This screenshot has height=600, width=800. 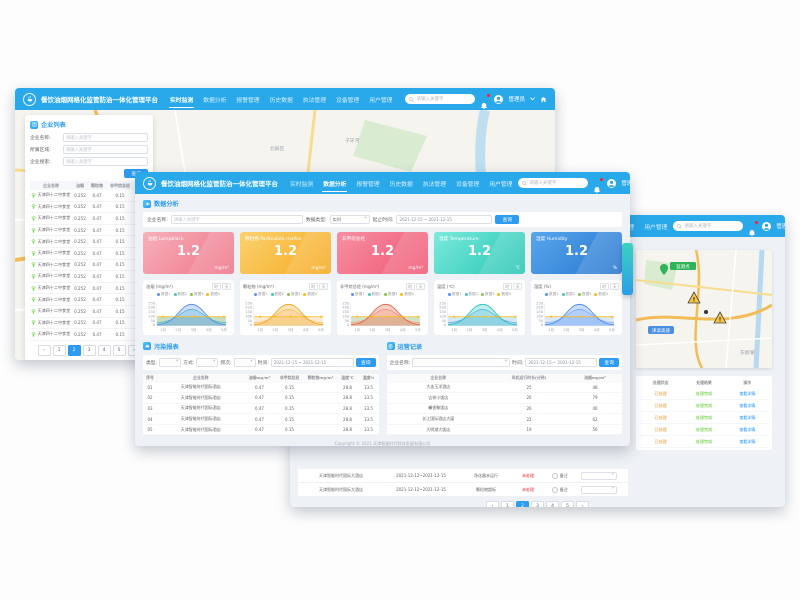 What do you see at coordinates (532, 99) in the screenshot?
I see `chevron-down-icon` at bounding box center [532, 99].